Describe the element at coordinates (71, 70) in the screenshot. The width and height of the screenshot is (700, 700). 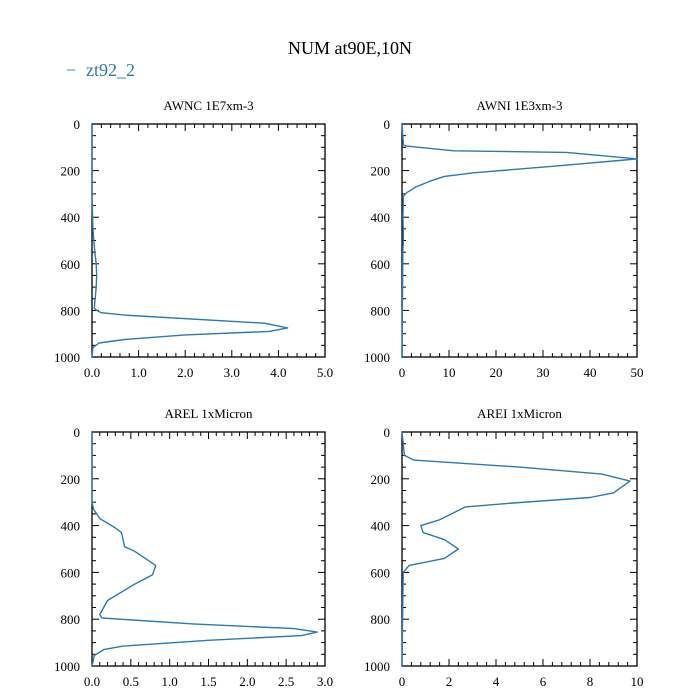
I see `legend-marker: −` at that location.